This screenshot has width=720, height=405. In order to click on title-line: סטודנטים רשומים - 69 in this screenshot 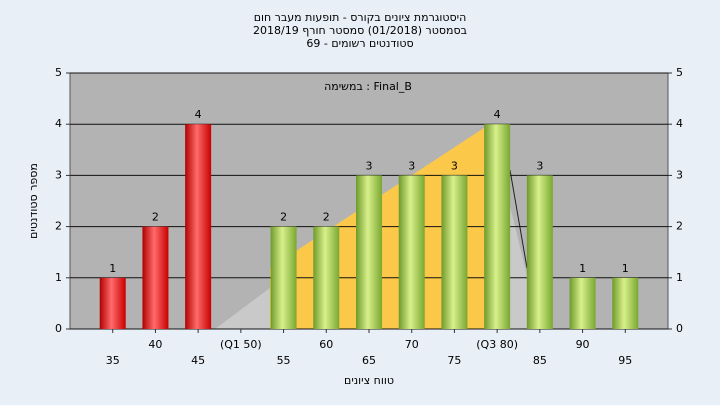, I will do `click(359, 43)`.